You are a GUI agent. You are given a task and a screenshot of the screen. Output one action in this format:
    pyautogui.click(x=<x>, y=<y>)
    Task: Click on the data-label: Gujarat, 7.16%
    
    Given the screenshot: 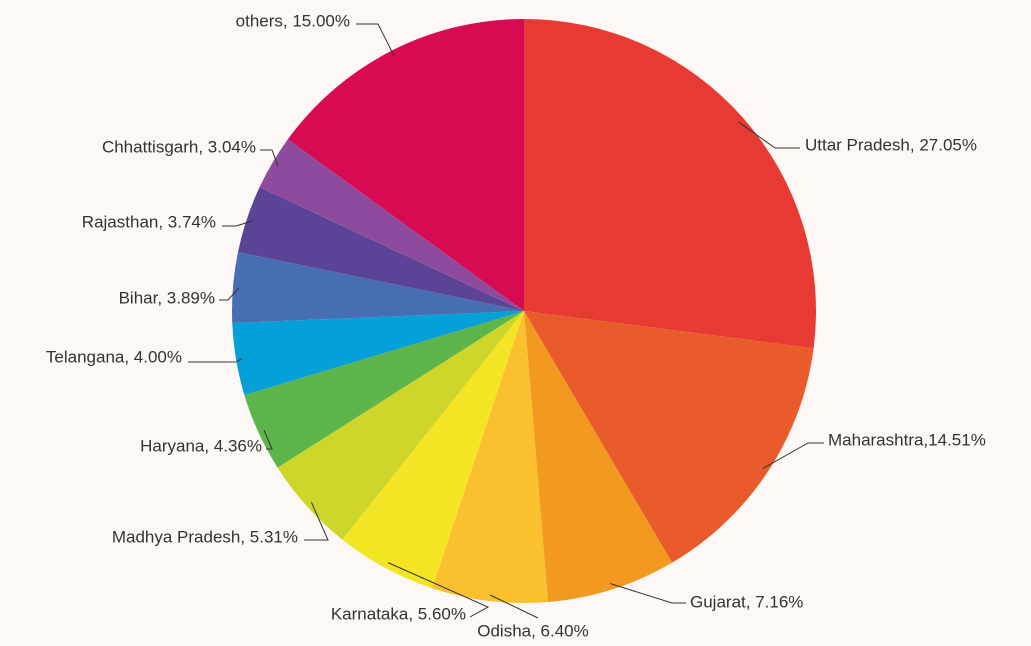 What is the action you would take?
    pyautogui.click(x=746, y=601)
    